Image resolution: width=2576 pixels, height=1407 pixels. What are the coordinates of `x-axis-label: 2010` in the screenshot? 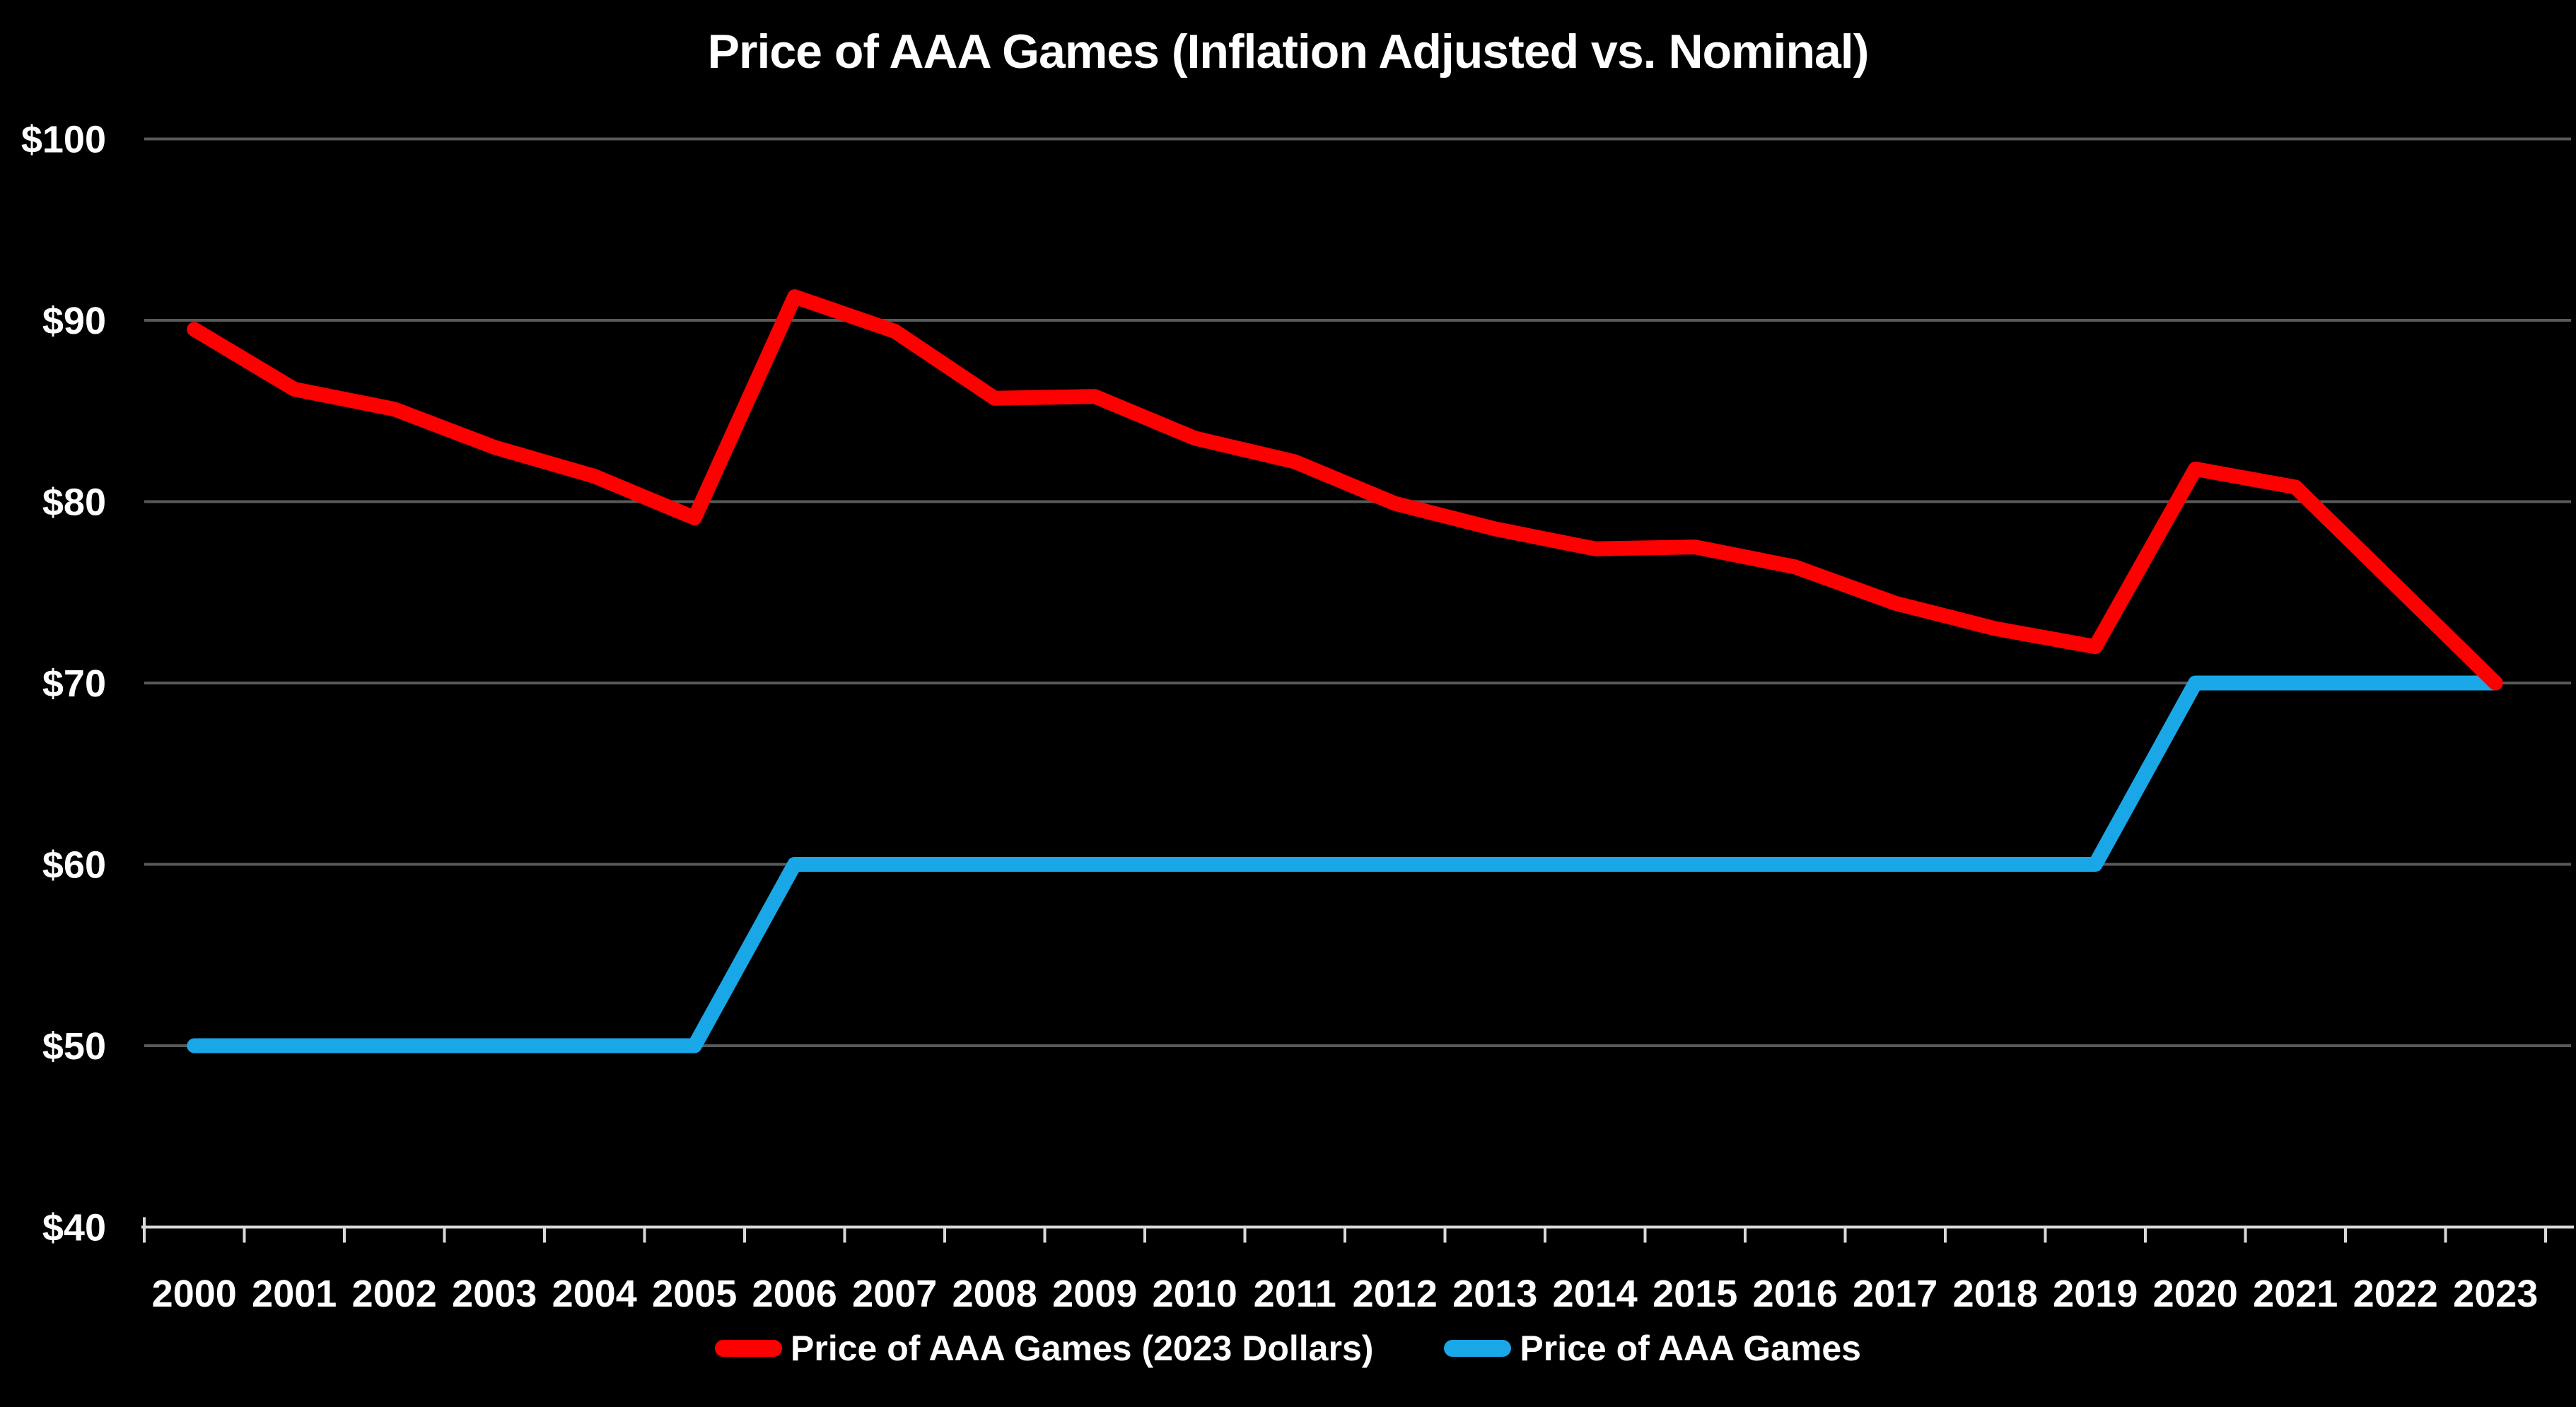 It's located at (1195, 1294).